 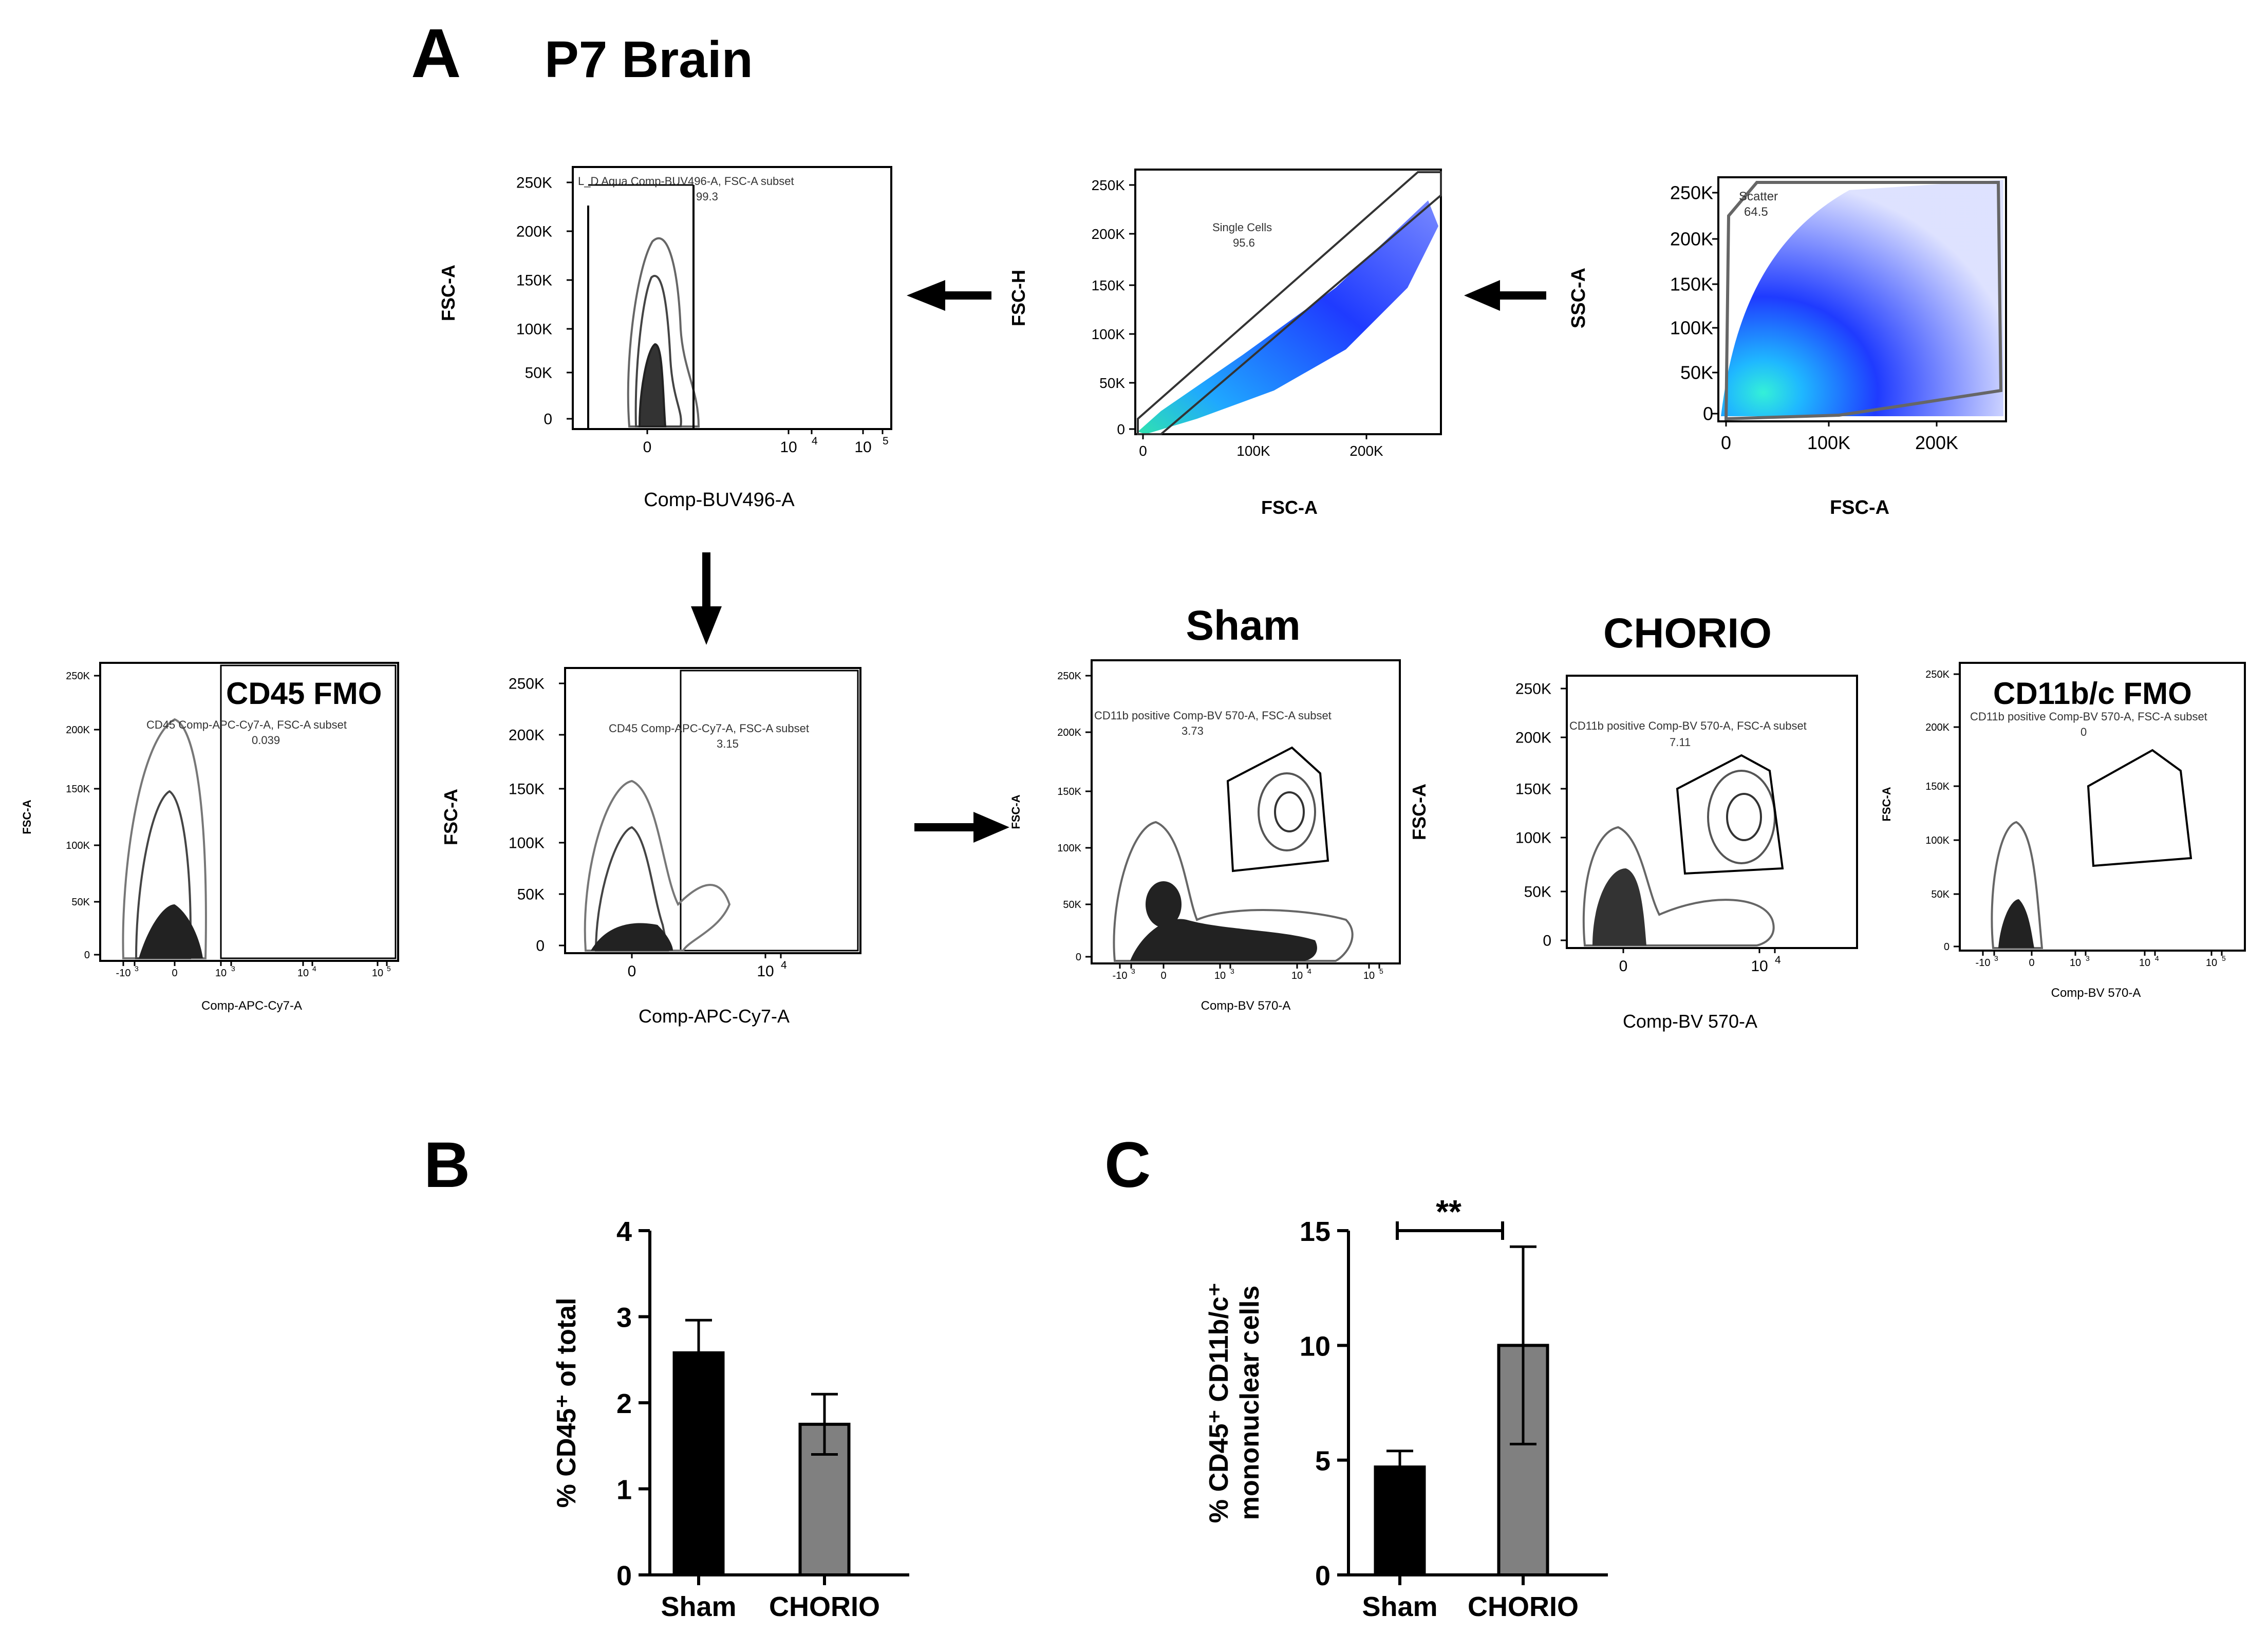 I want to click on y-tick-label: 5, so click(x=1322, y=1461).